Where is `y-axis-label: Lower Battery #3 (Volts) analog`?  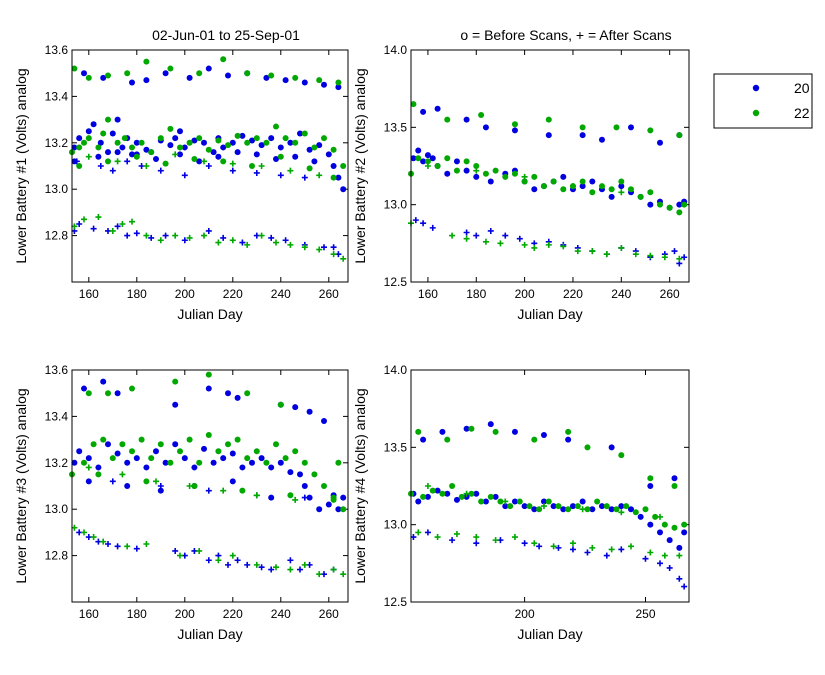
y-axis-label: Lower Battery #3 (Volts) analog is located at coordinates (21, 485).